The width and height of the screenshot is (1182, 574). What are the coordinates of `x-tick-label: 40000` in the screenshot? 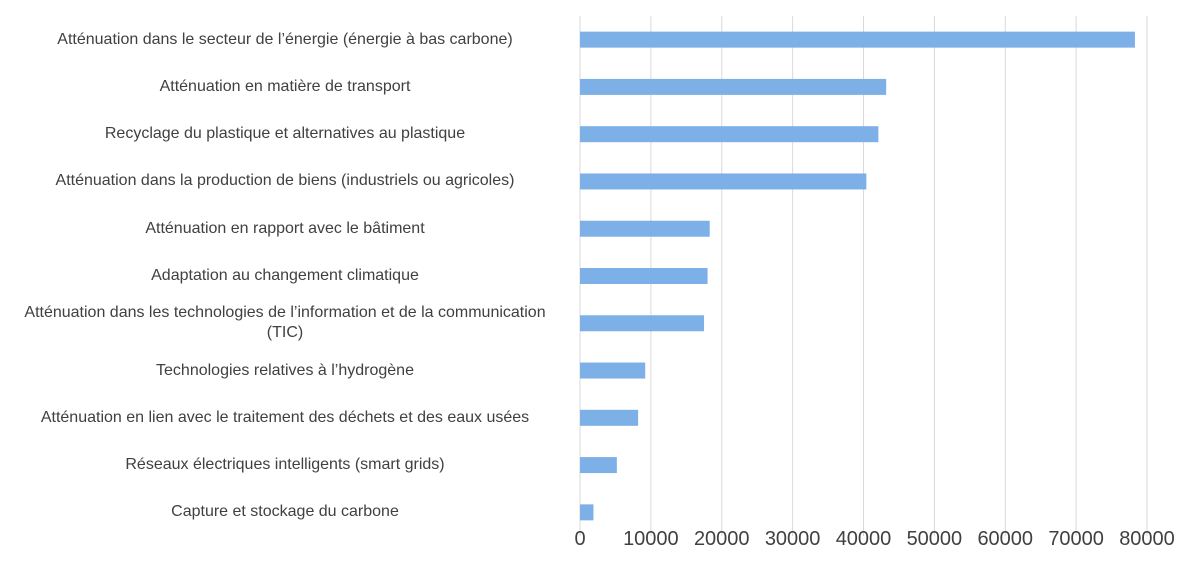 It's located at (863, 539).